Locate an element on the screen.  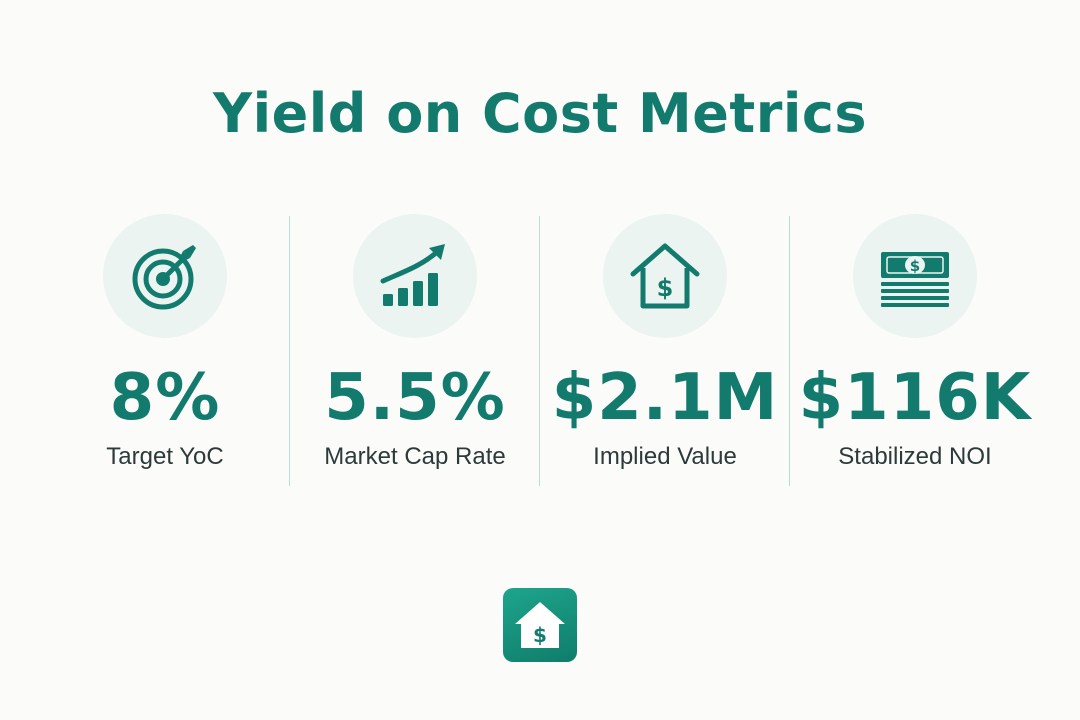
metric-value: 8% is located at coordinates (165, 398).